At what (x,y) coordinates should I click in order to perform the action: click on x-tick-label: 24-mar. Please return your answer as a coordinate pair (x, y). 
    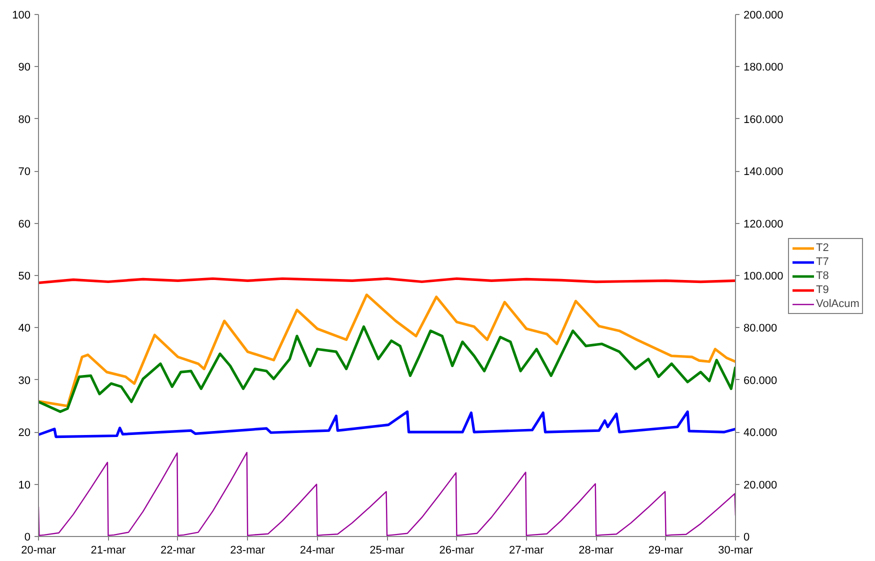
    Looking at the image, I should click on (318, 550).